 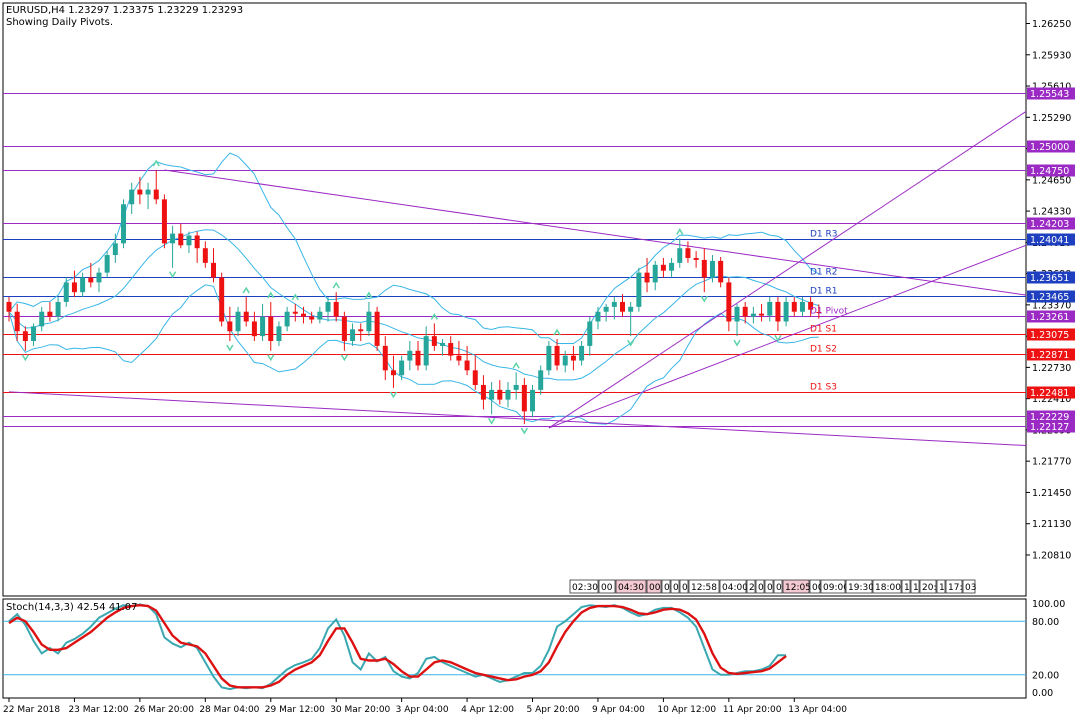 I want to click on session-box-label: 00, so click(x=655, y=588).